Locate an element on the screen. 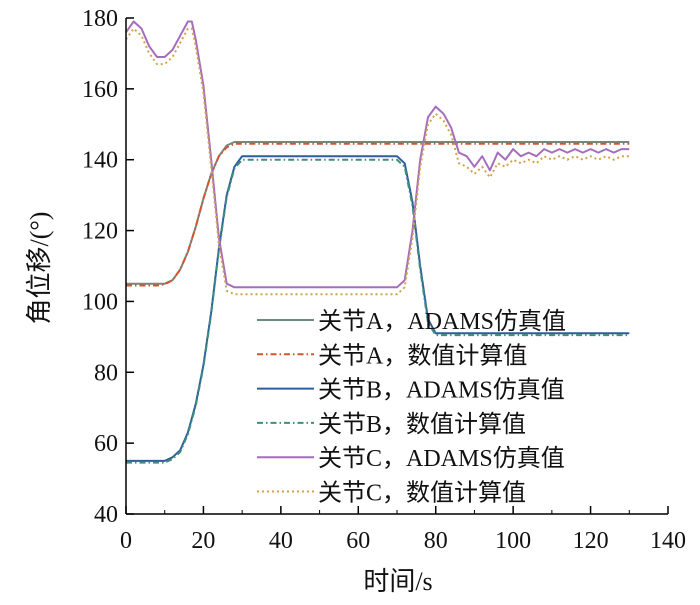 This screenshot has width=700, height=605. y-tick-label: 180 is located at coordinates (100, 19).